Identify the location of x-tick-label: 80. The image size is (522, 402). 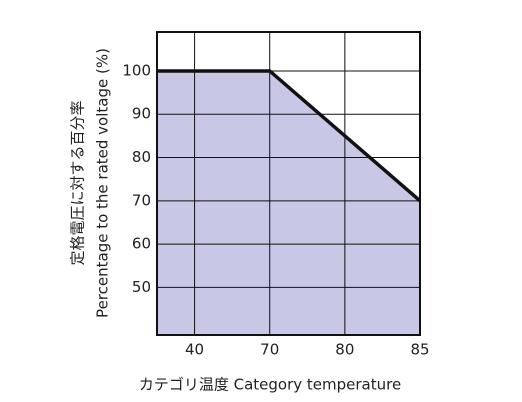
(344, 350).